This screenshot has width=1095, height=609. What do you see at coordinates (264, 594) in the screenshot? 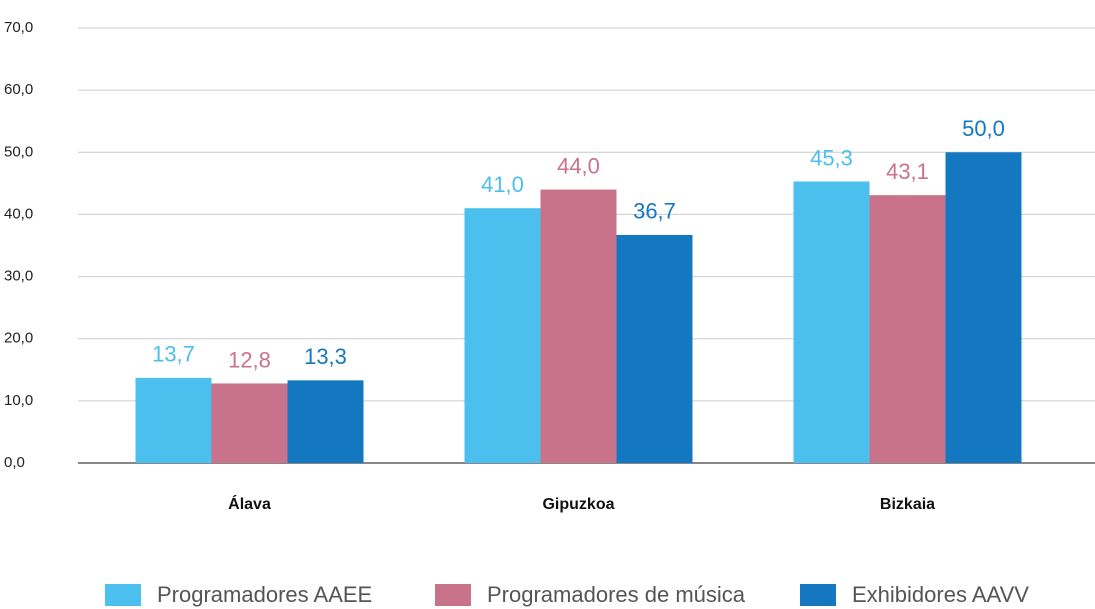
I see `legend-label: Programadores AAEE` at bounding box center [264, 594].